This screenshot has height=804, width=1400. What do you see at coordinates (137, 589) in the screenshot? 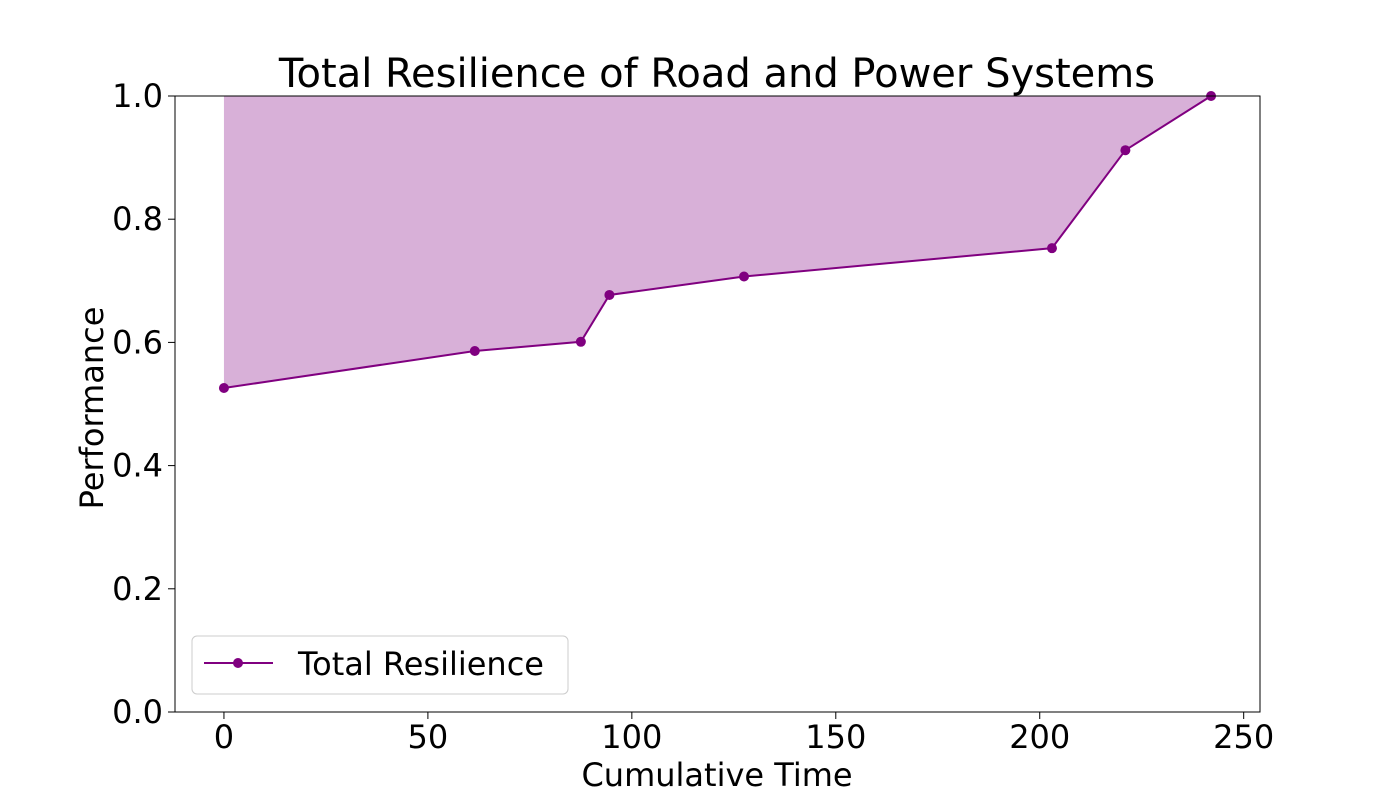
I see `y-tick-label: 0.2` at bounding box center [137, 589].